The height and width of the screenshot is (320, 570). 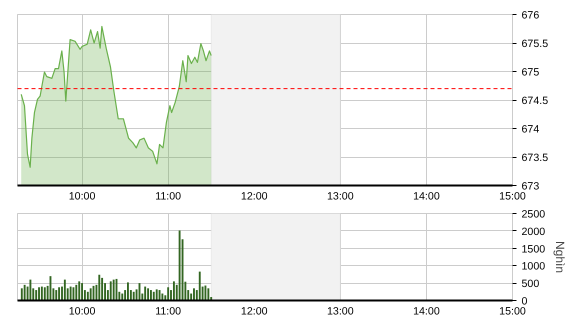 What do you see at coordinates (531, 72) in the screenshot?
I see `y-tick-label: 675` at bounding box center [531, 72].